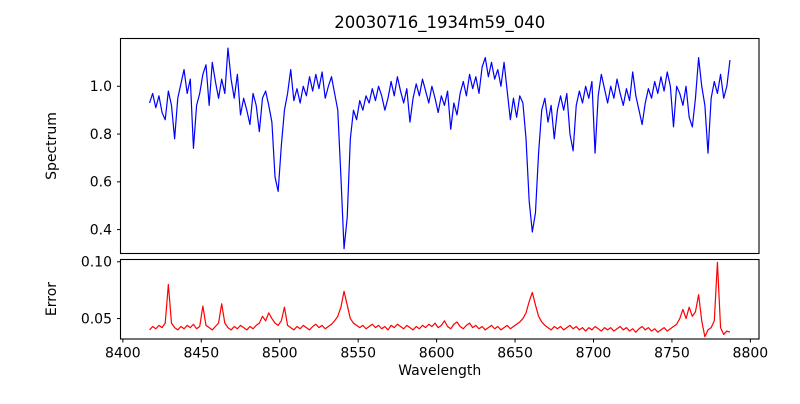  What do you see at coordinates (280, 354) in the screenshot?
I see `x-tick-label: 8500` at bounding box center [280, 354].